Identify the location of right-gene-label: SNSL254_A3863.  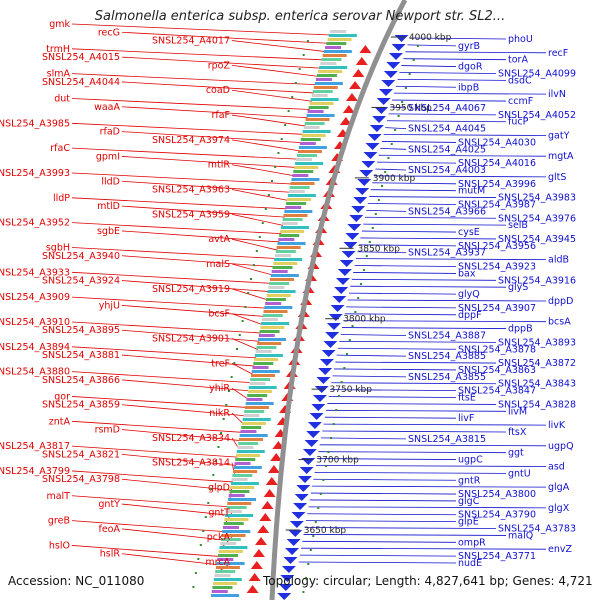
(497, 370).